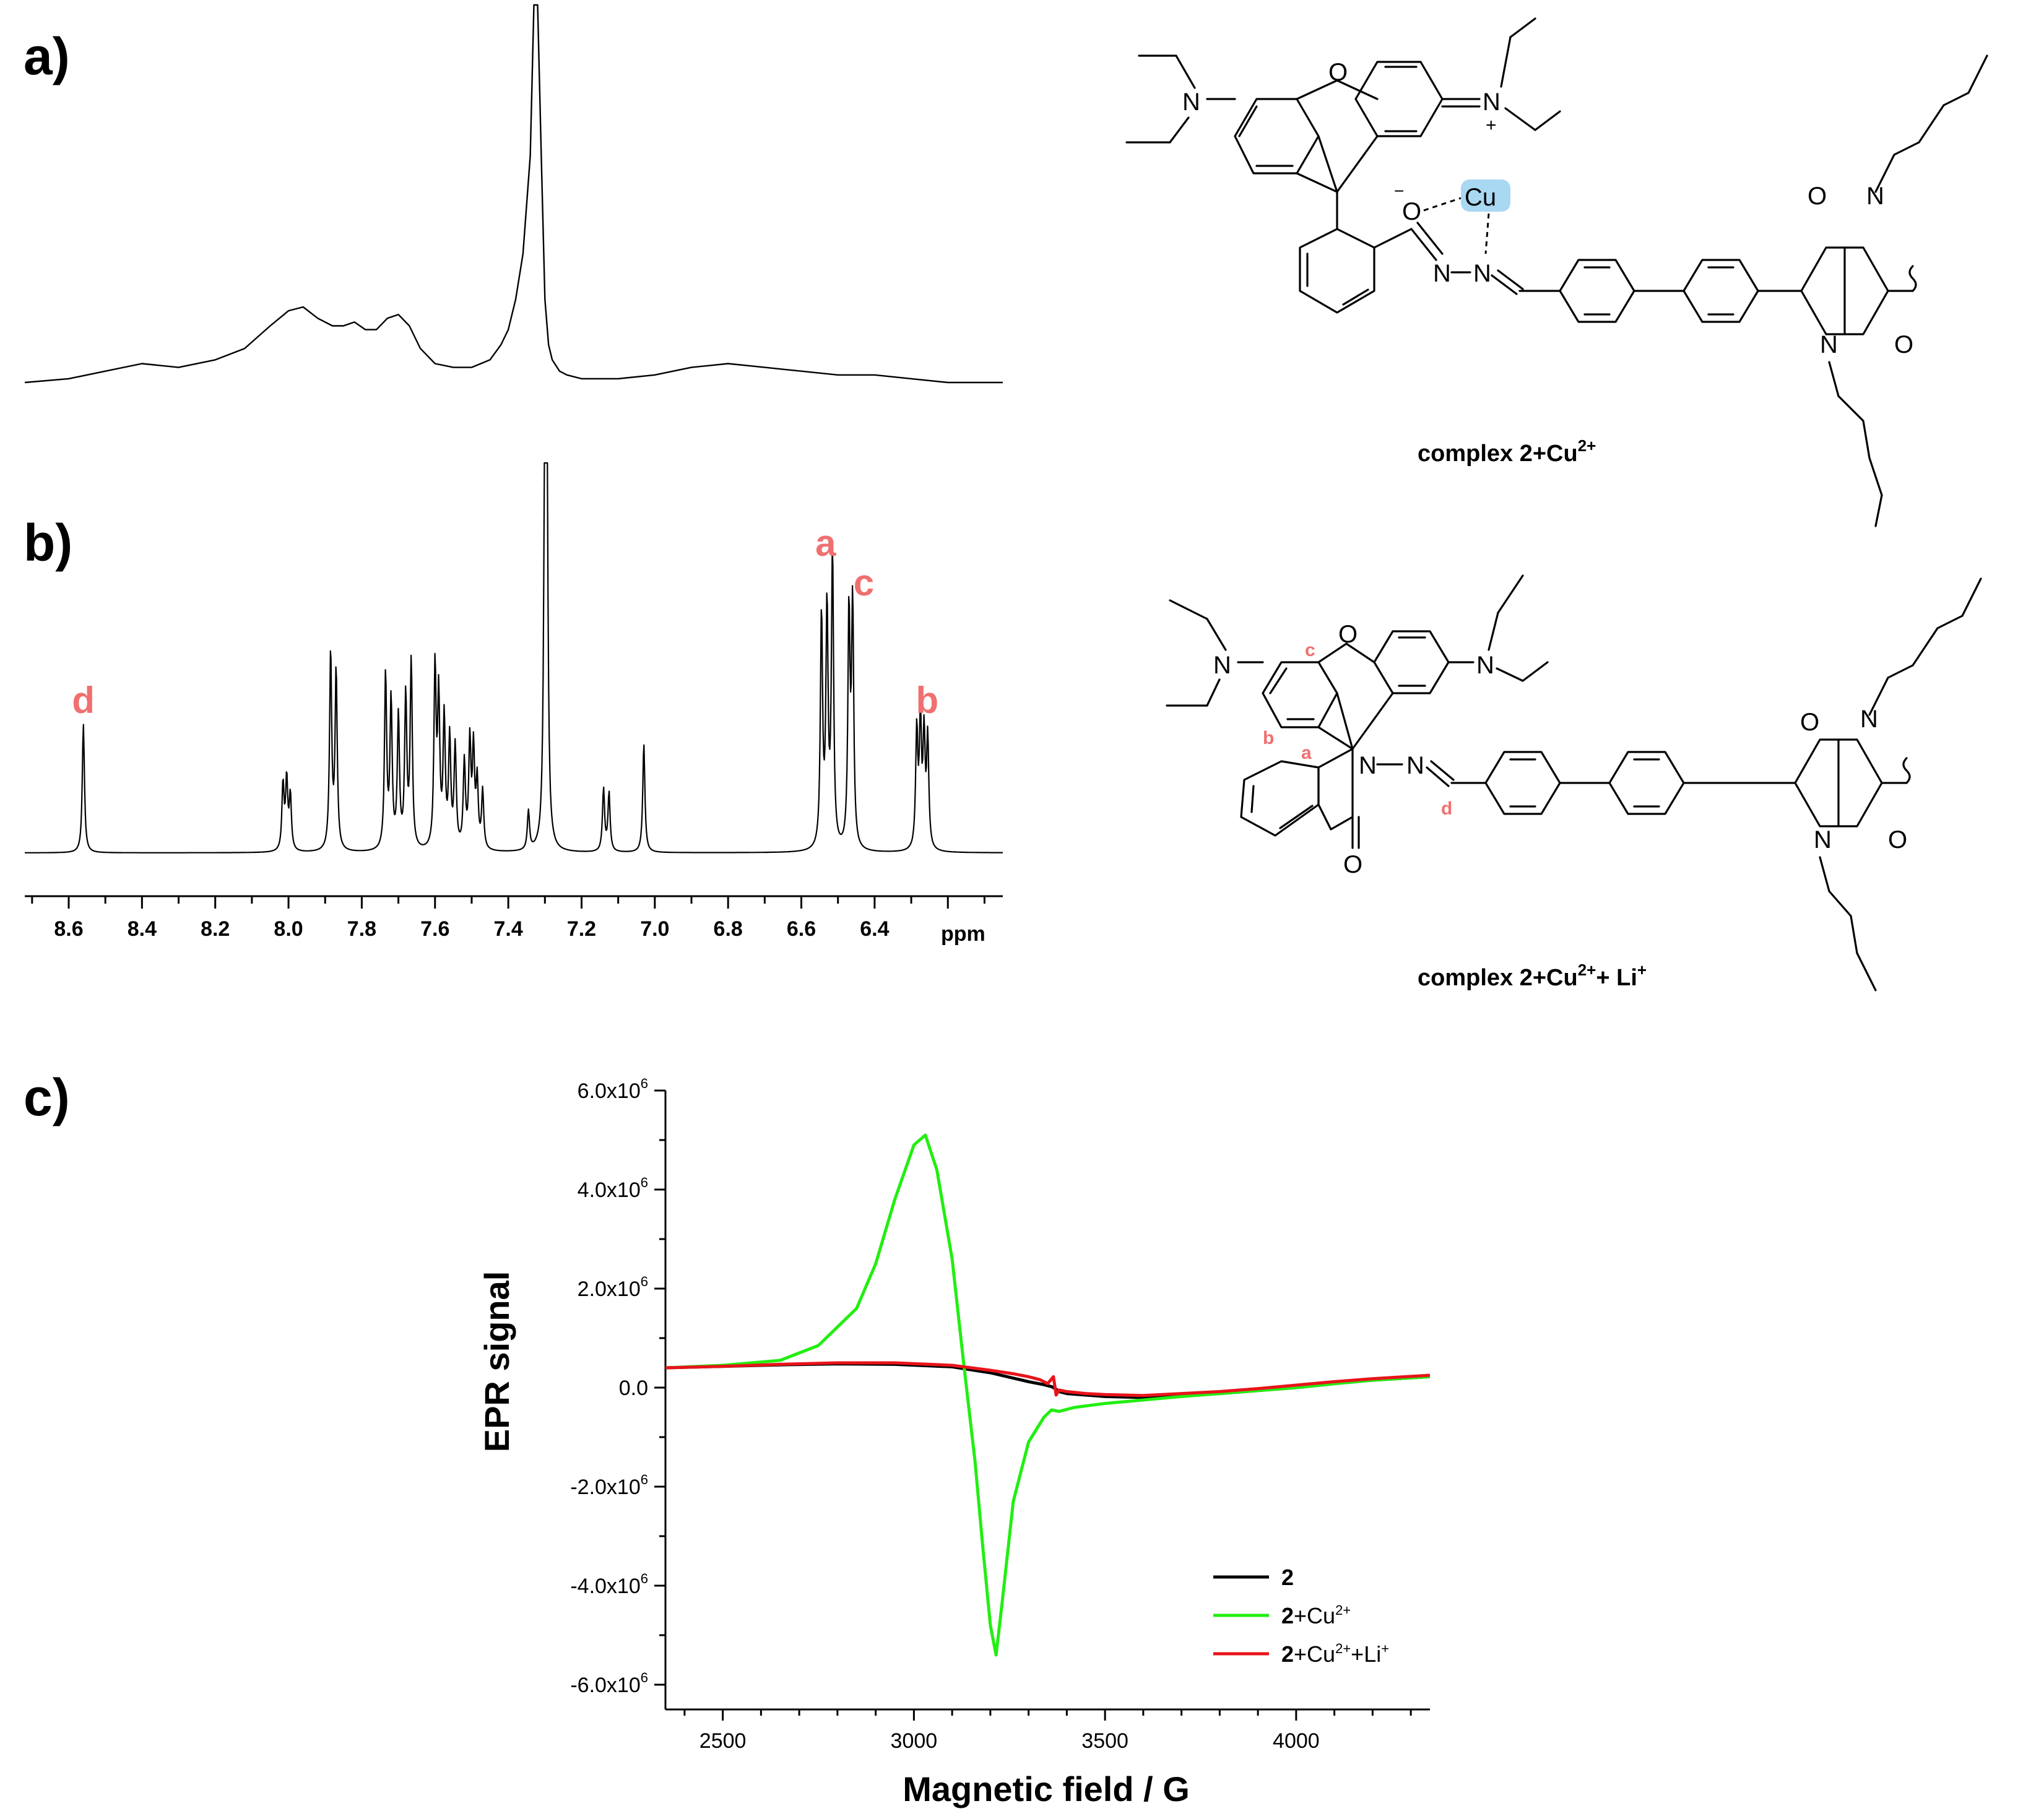  What do you see at coordinates (1446, 808) in the screenshot?
I see `atom-label-d: d` at bounding box center [1446, 808].